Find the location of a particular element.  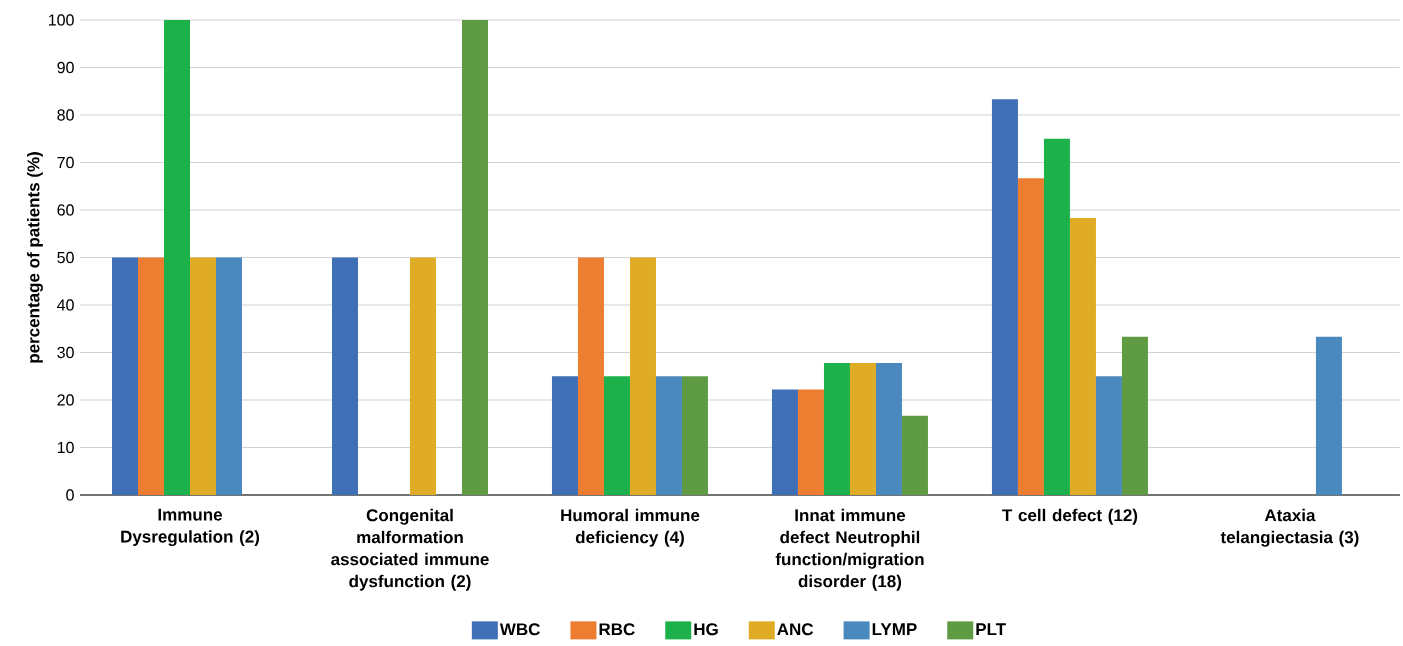

legend-label: WBC is located at coordinates (519, 629).